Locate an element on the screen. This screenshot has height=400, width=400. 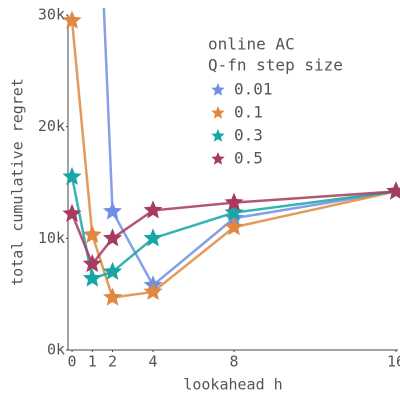
x-tick-label: 8 is located at coordinates (233, 362).